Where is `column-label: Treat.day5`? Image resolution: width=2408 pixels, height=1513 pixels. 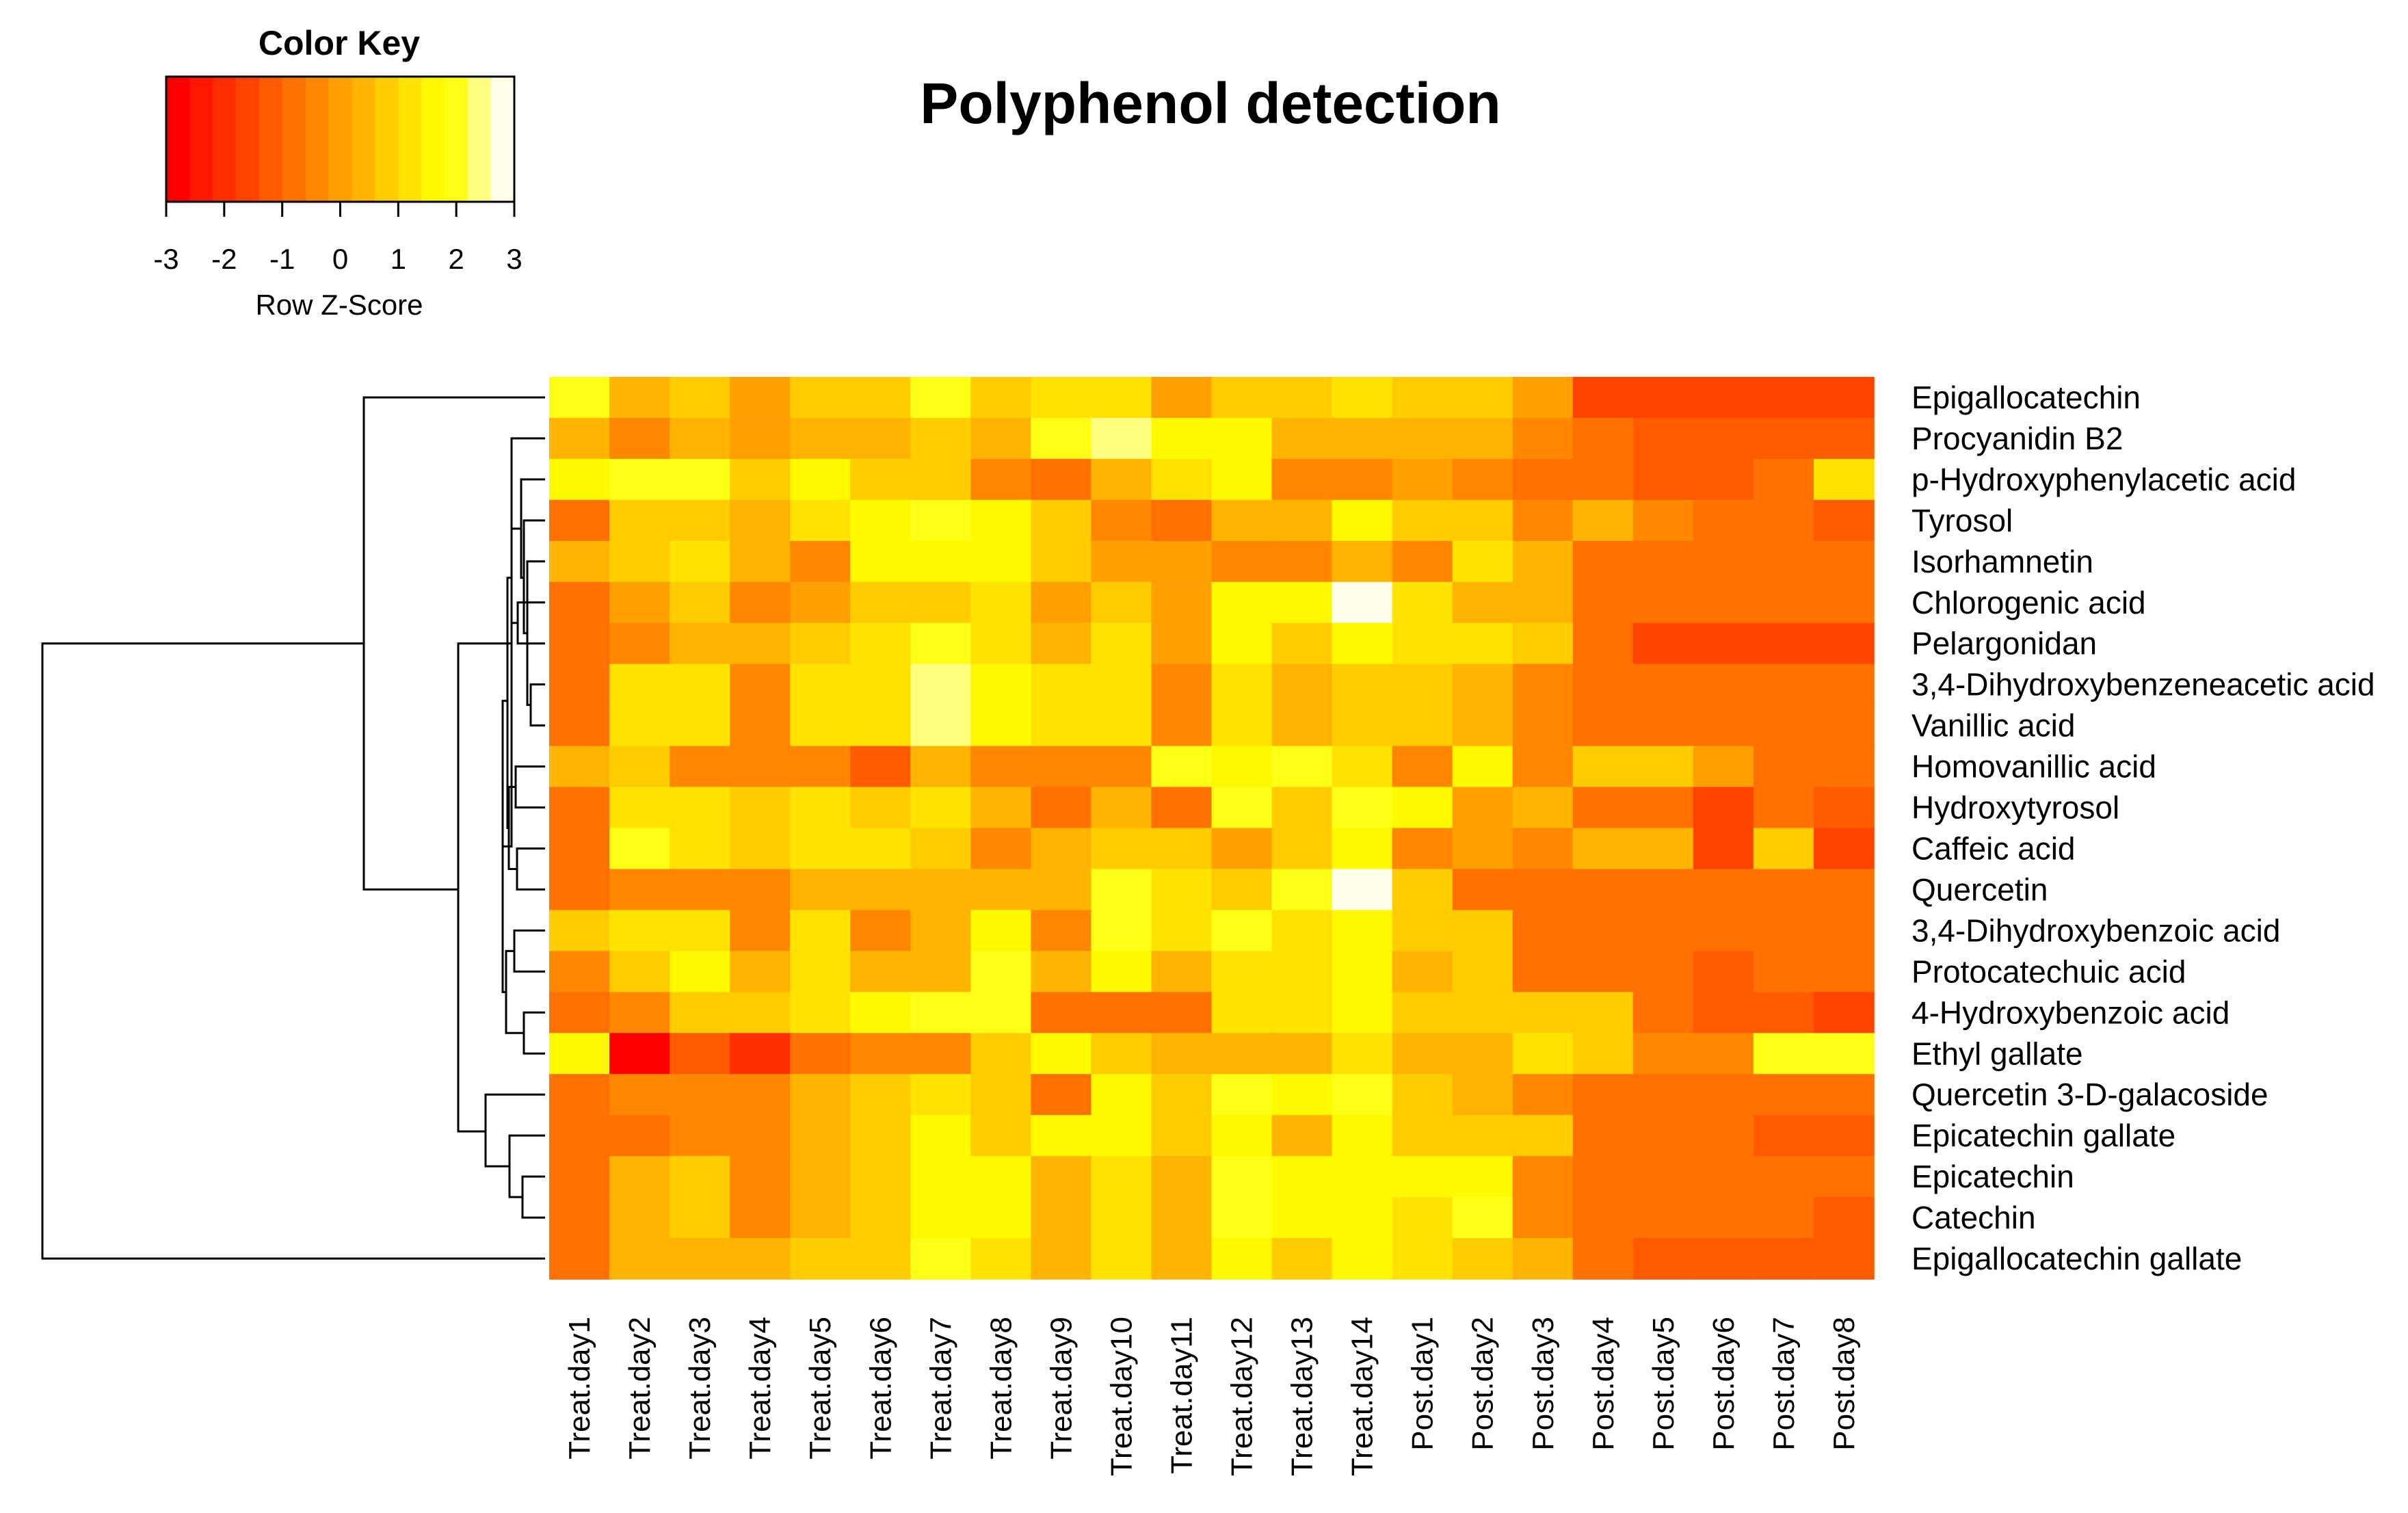 column-label: Treat.day5 is located at coordinates (820, 1388).